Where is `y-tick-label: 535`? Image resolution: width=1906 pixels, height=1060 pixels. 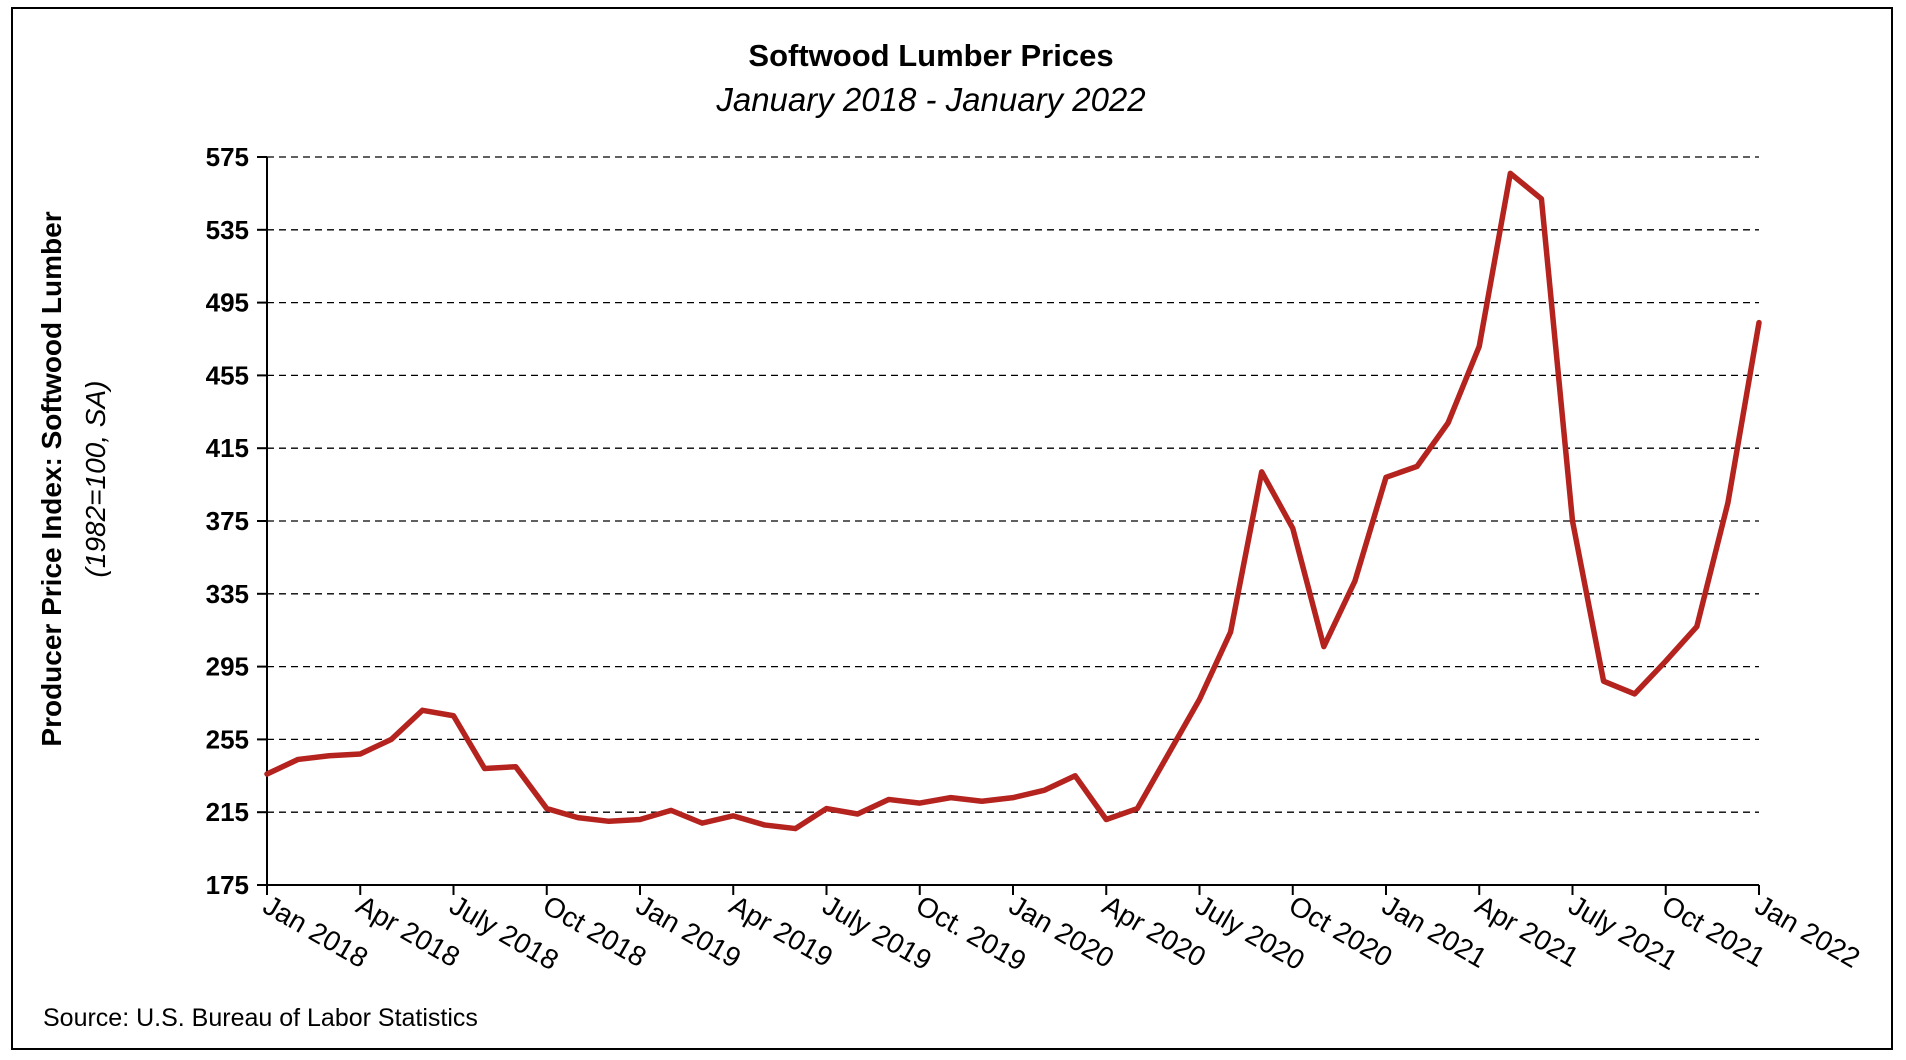 y-tick-label: 535 is located at coordinates (227, 230).